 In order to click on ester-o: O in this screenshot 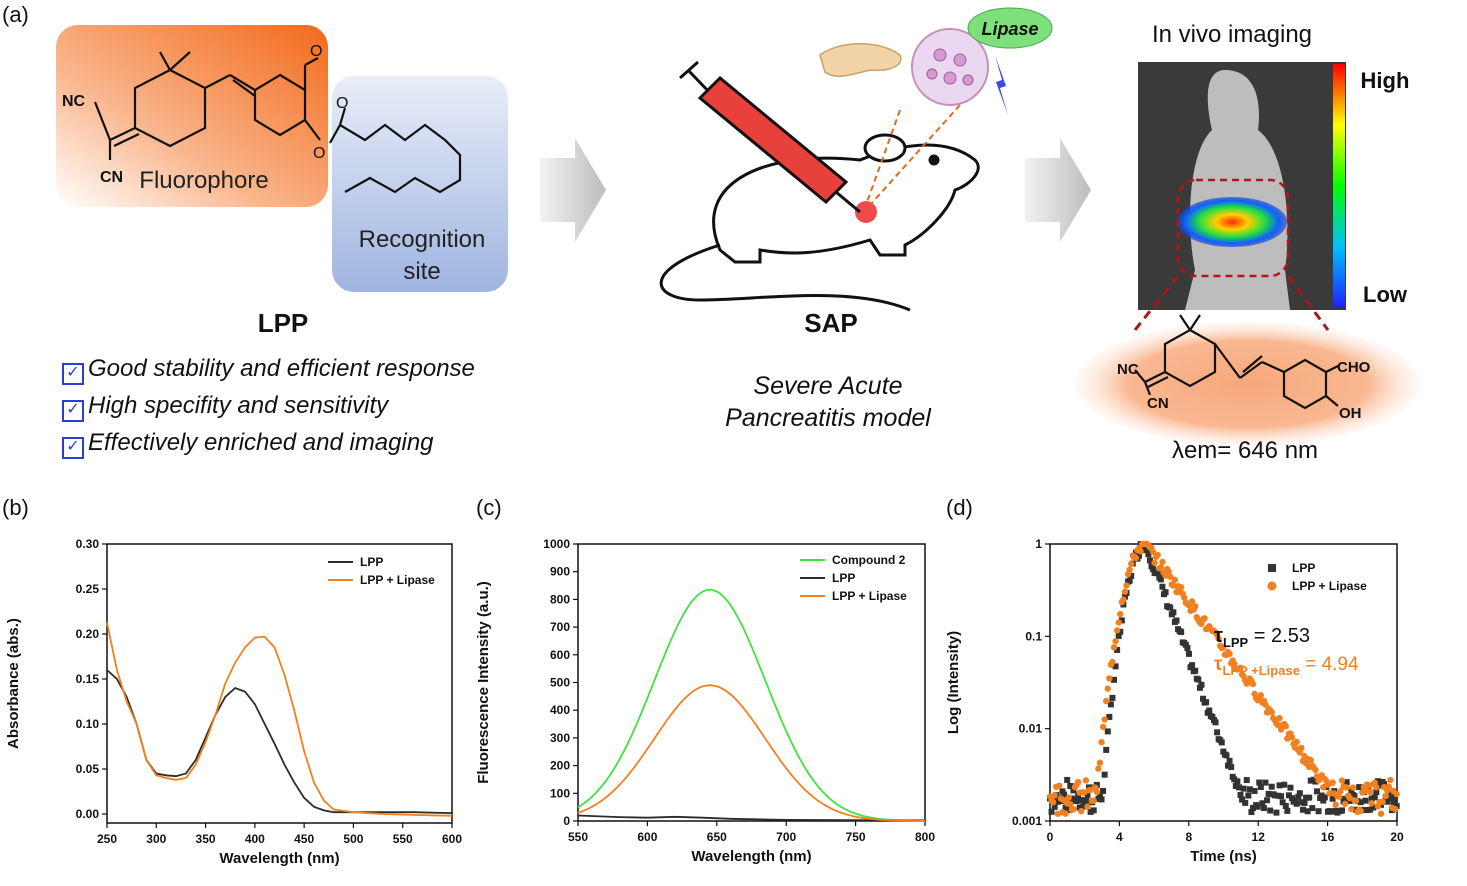, I will do `click(319, 153)`.